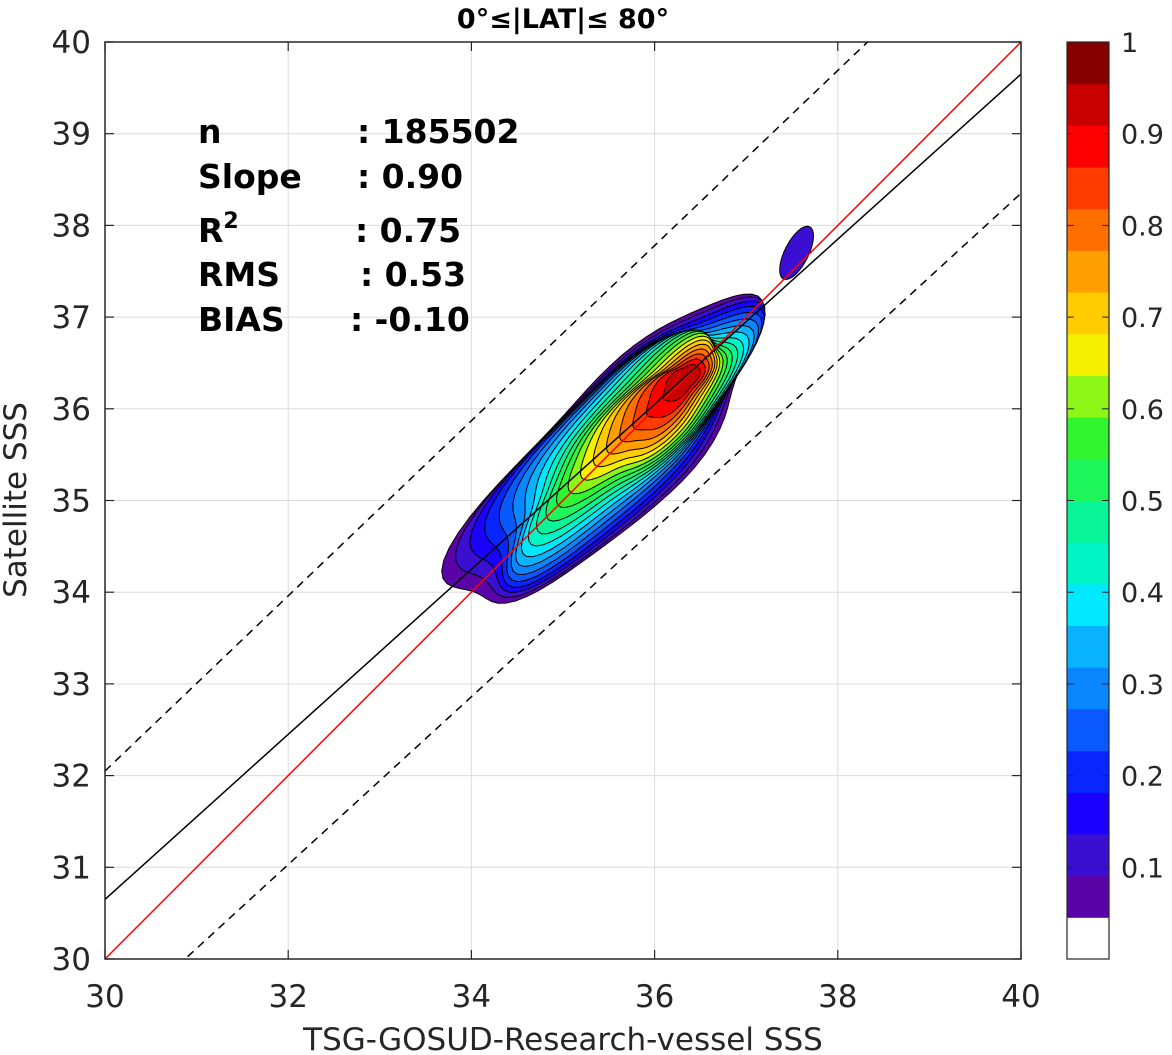 Image resolution: width=1172 pixels, height=1055 pixels. I want to click on colorbar-tick-label: 0.4, so click(1142, 593).